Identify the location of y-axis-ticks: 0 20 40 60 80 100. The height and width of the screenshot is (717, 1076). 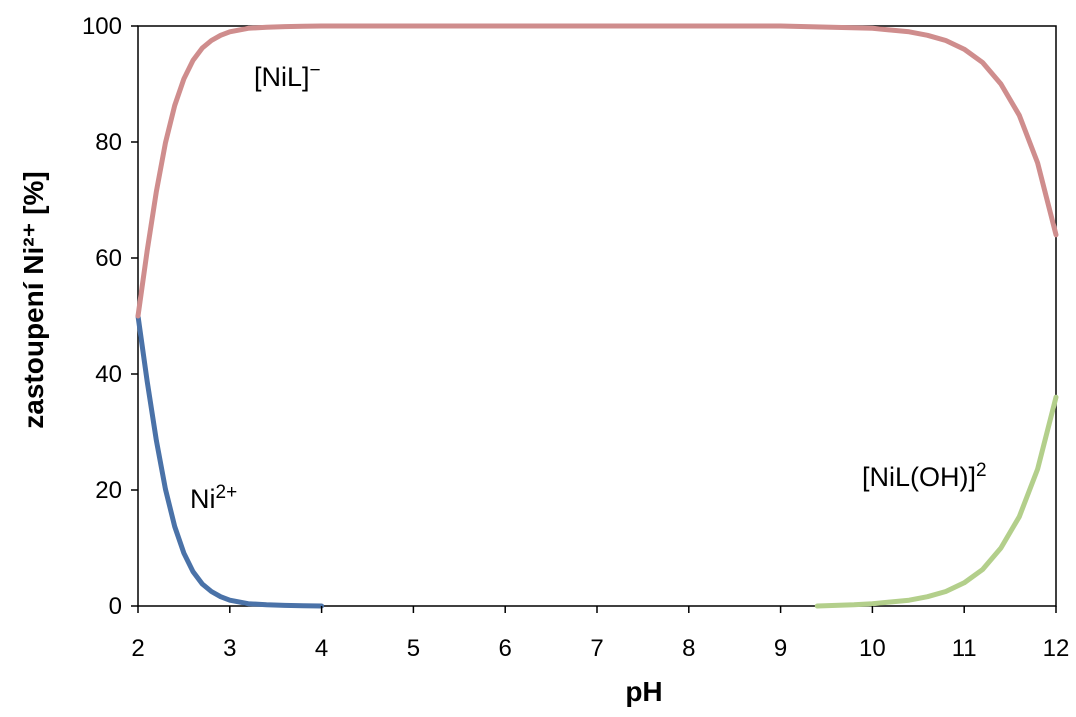
(110, 316).